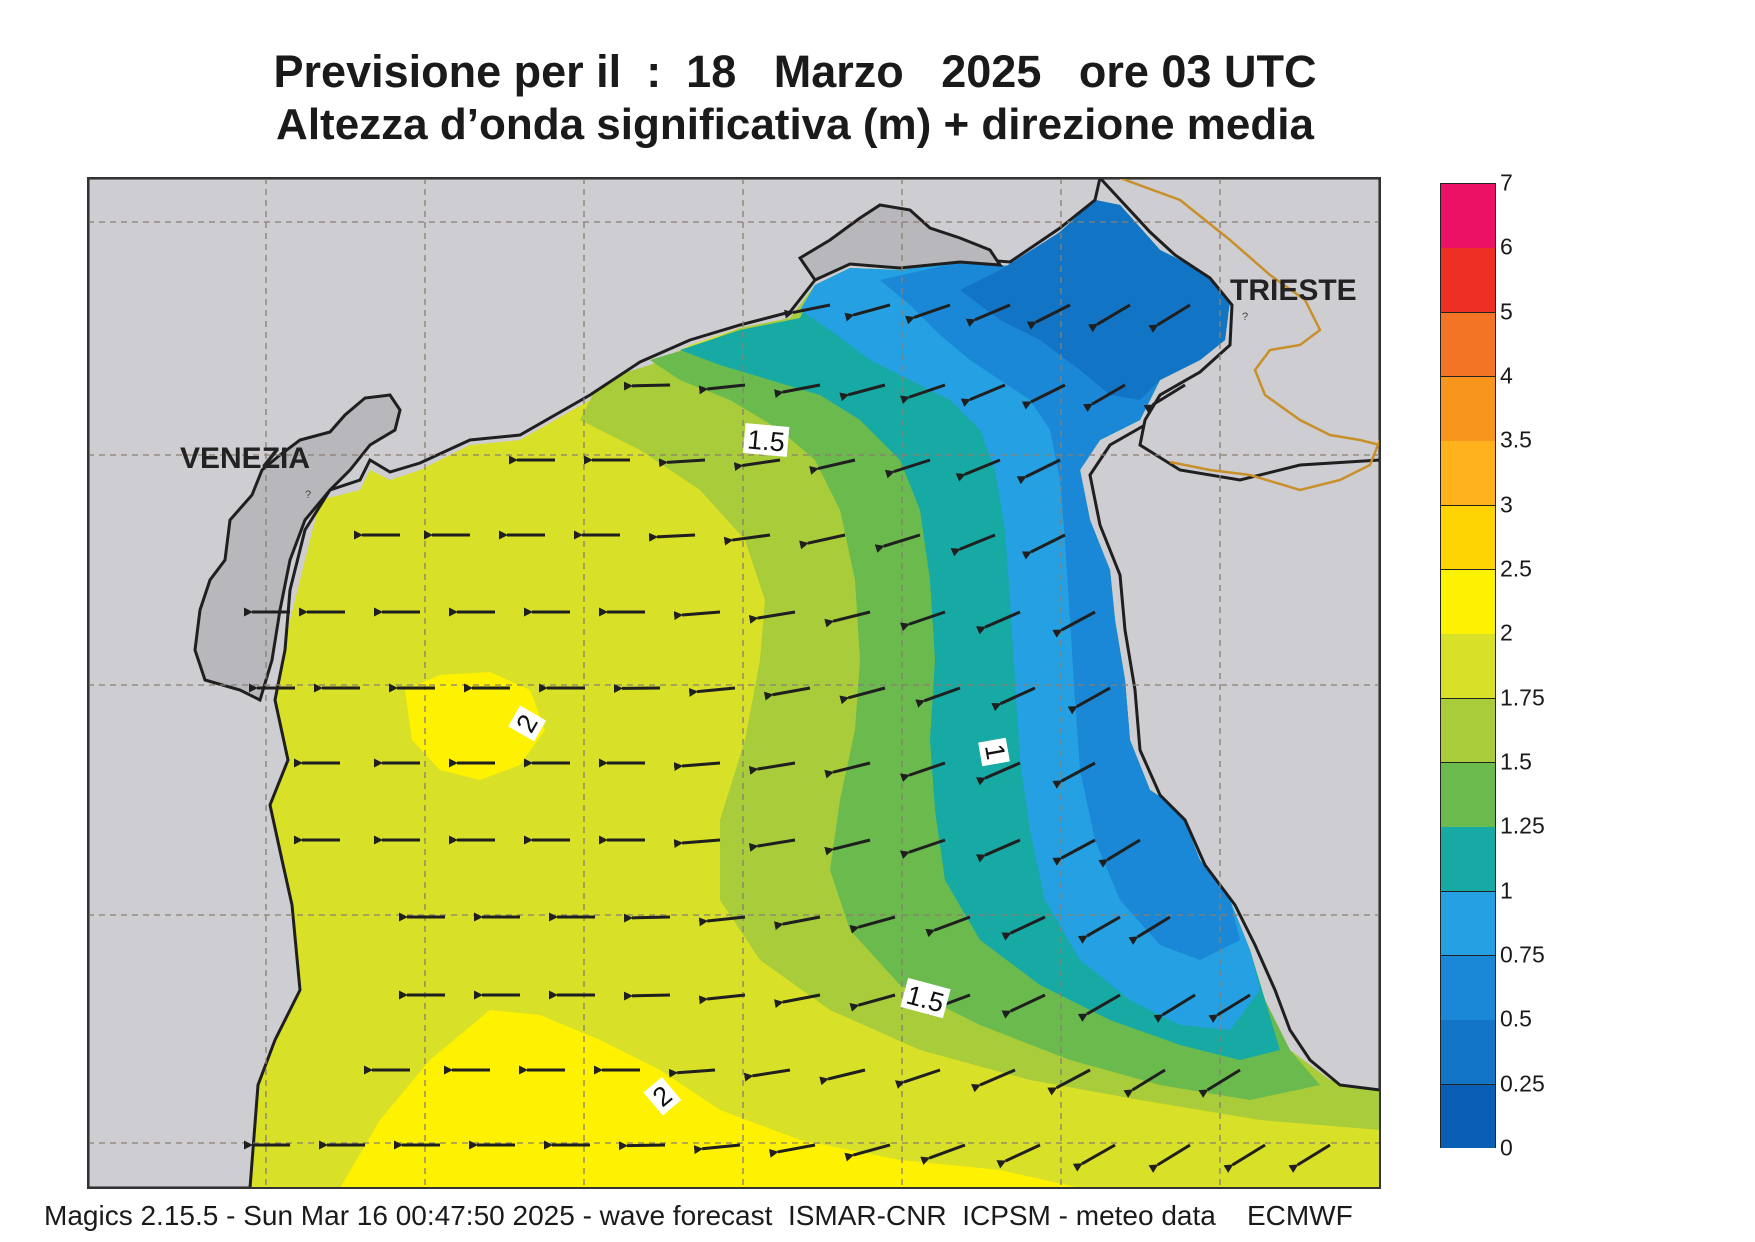 Image resolution: width=1755 pixels, height=1242 pixels. Describe the element at coordinates (475, 726) in the screenshot. I see `wave-zone-2.0-center` at that location.